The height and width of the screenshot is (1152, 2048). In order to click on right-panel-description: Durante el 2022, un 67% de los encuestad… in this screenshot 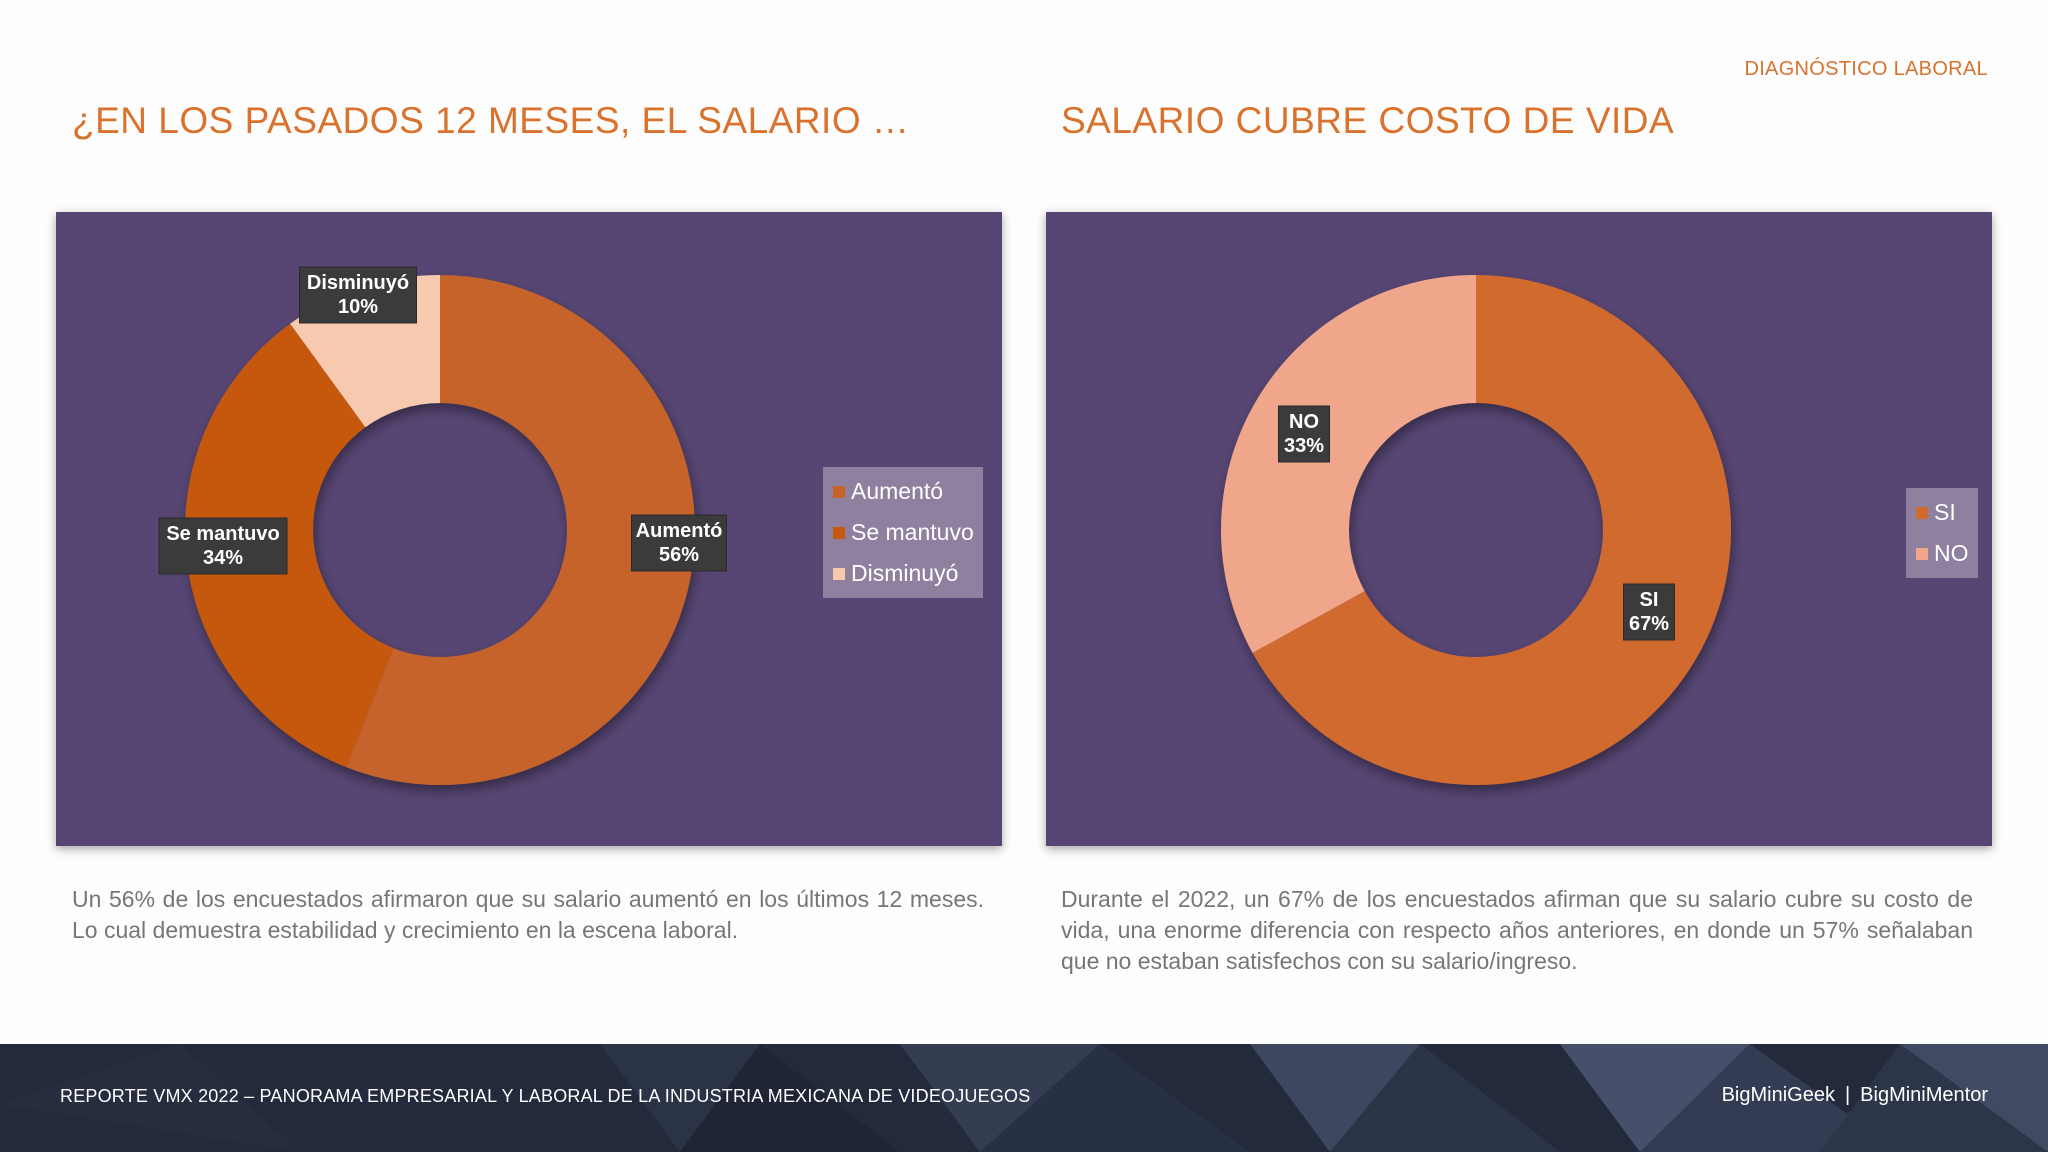, I will do `click(1517, 930)`.